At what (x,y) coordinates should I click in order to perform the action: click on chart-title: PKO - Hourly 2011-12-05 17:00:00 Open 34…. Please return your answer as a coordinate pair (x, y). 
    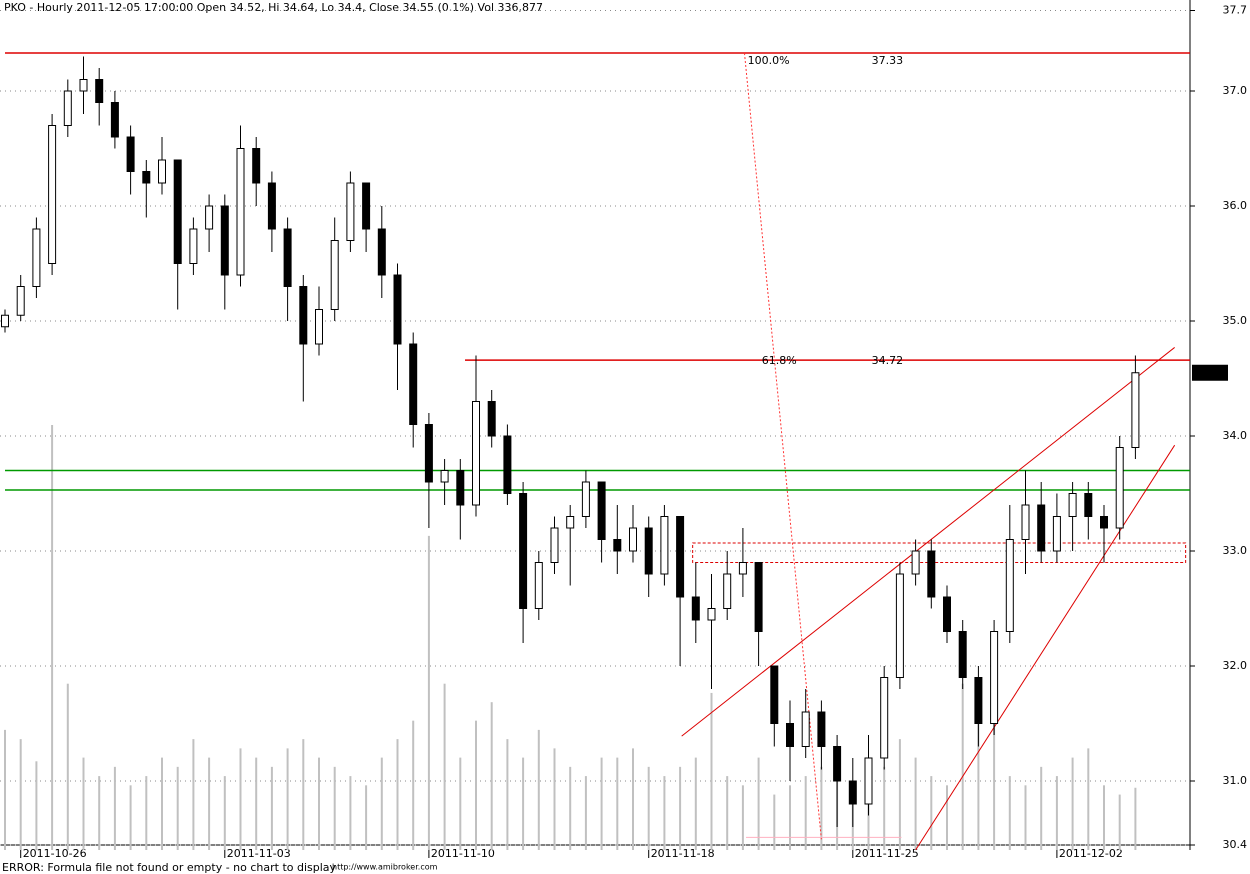
    Looking at the image, I should click on (273, 7).